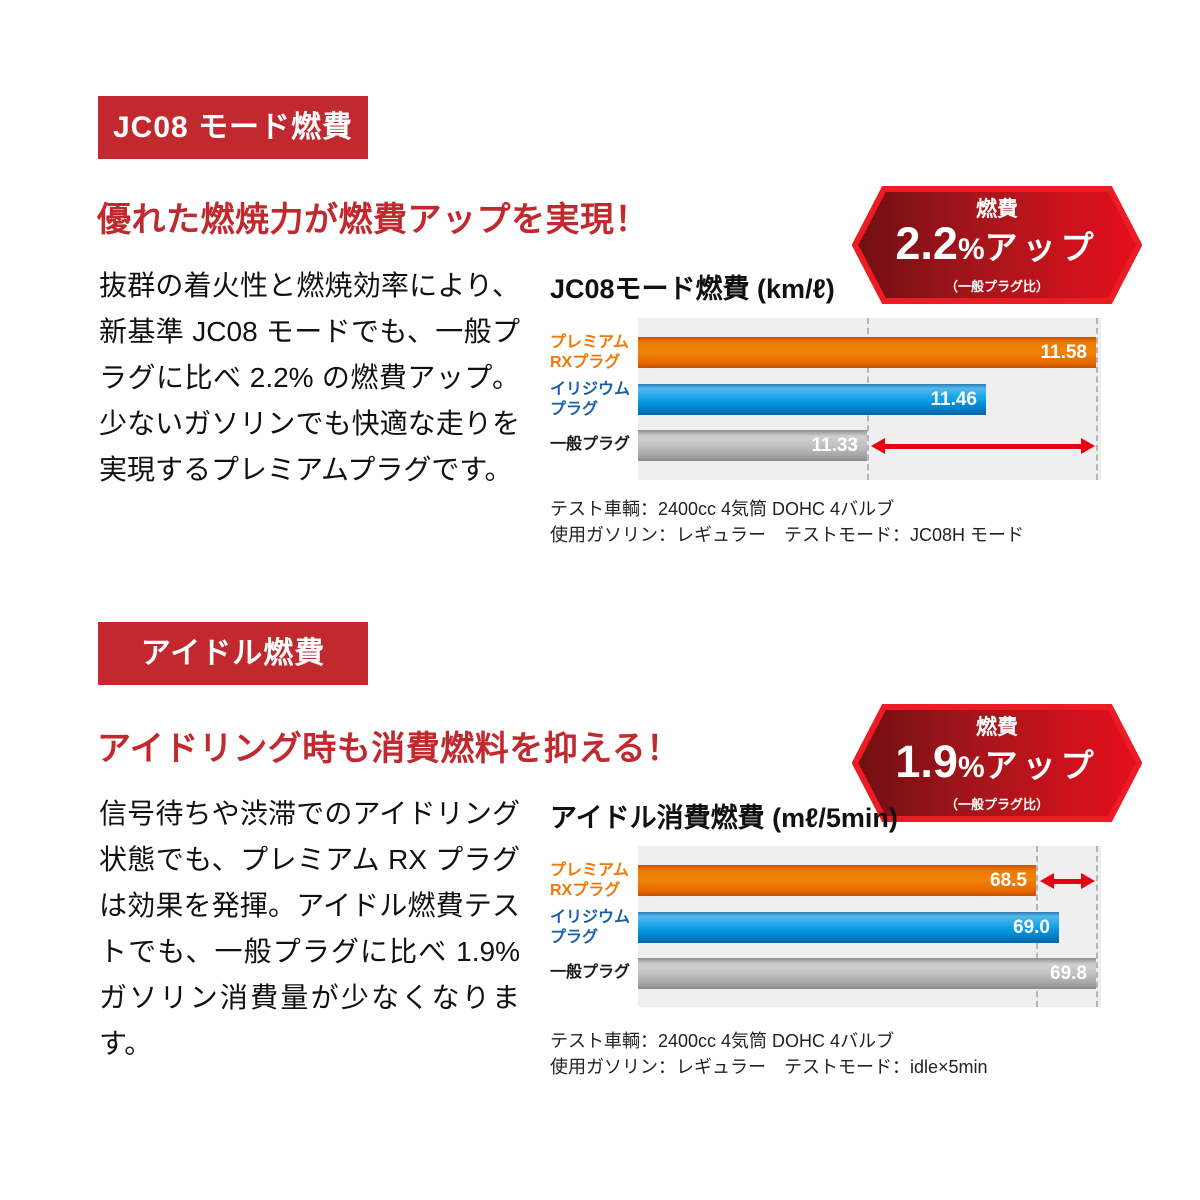  I want to click on fuel-up-badge-text-2: 燃費 1.9%アップ （一般プラグ比）, so click(997, 763).